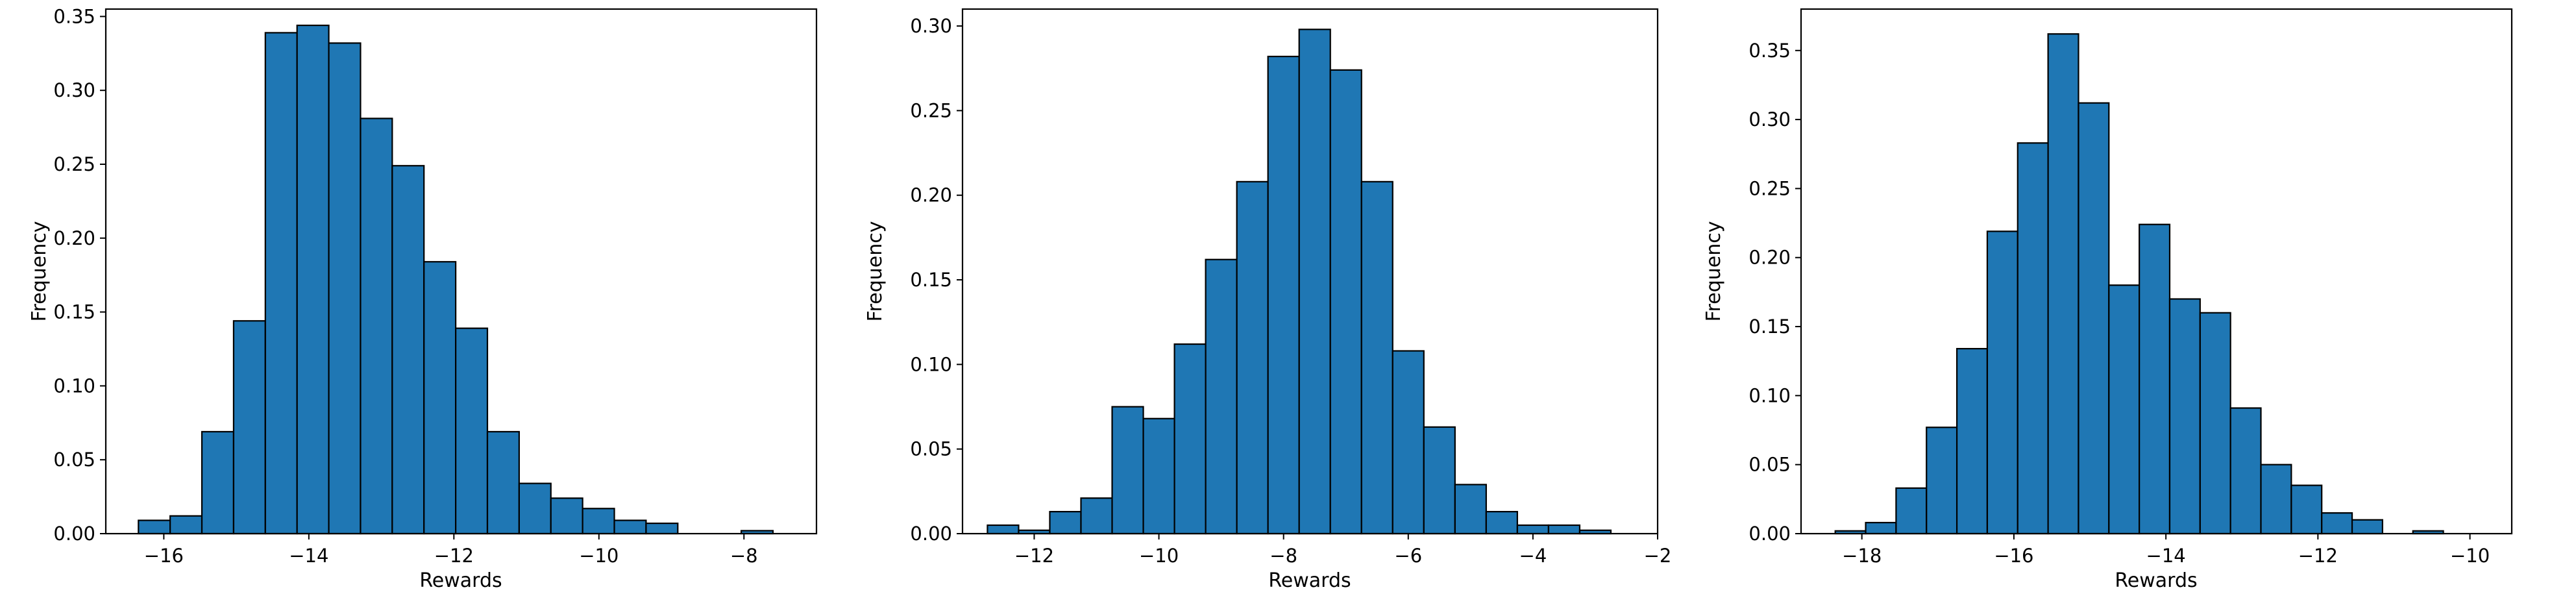 The image size is (2576, 607). I want to click on histogram-3-x-axis-label: Rewards, so click(2156, 580).